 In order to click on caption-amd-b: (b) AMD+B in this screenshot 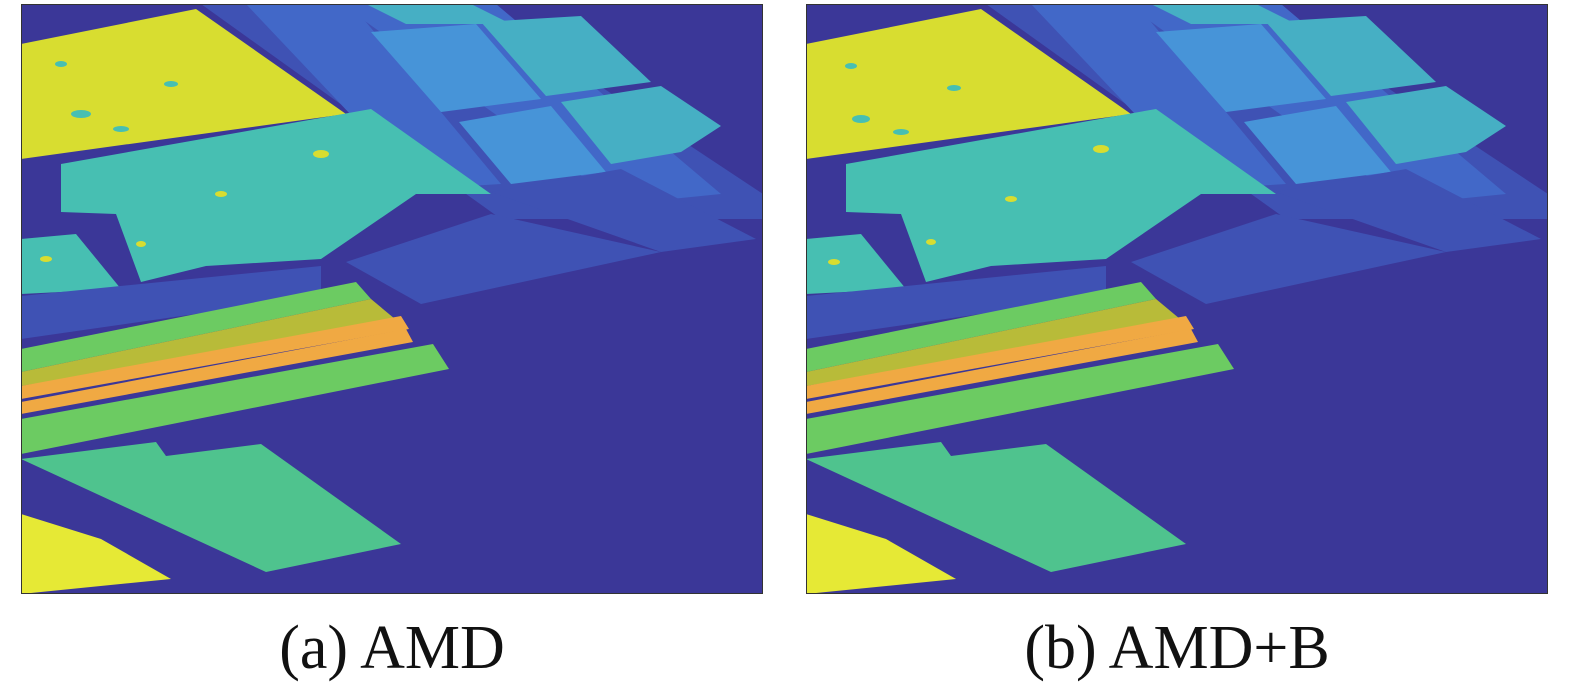, I will do `click(1177, 648)`.